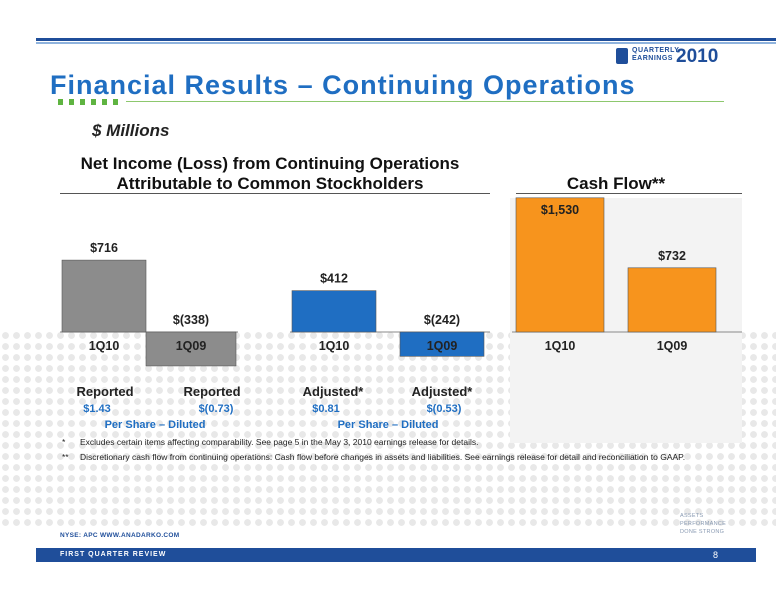 The height and width of the screenshot is (600, 776). I want to click on row-label-reported-1q10: Reported, so click(105, 391).